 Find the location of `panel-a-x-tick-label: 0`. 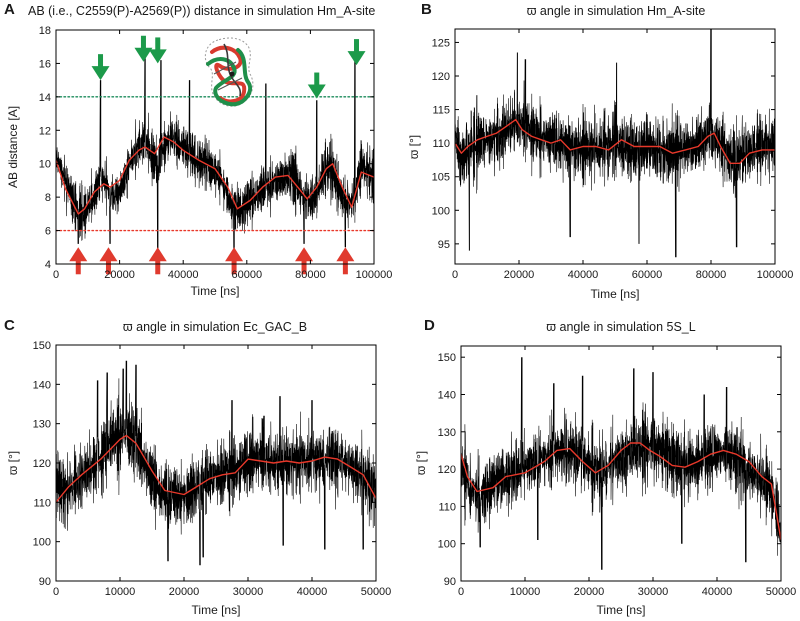

panel-a-x-tick-label: 0 is located at coordinates (56, 275).